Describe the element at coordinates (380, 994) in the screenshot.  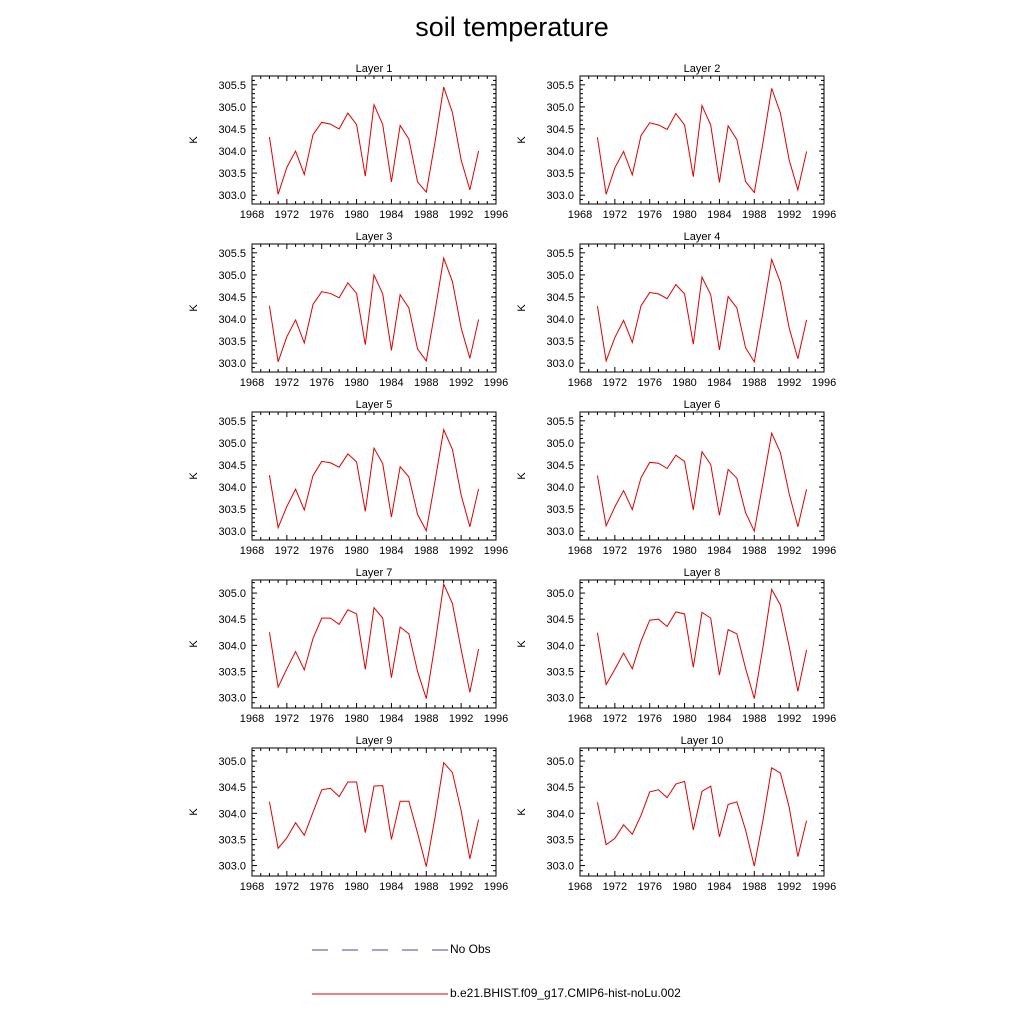
I see `legend-swatch-model` at that location.